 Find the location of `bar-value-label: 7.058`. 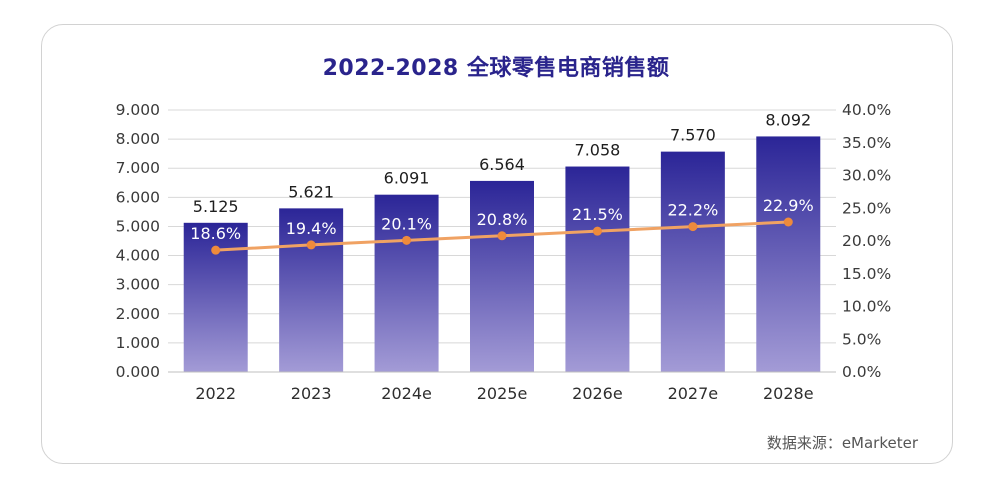

bar-value-label: 7.058 is located at coordinates (598, 150).